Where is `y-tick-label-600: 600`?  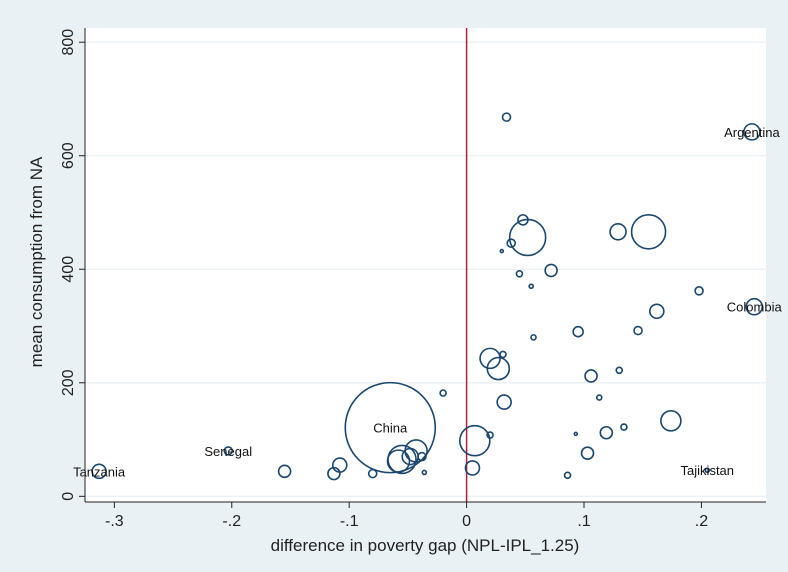
y-tick-label-600: 600 is located at coordinates (68, 155).